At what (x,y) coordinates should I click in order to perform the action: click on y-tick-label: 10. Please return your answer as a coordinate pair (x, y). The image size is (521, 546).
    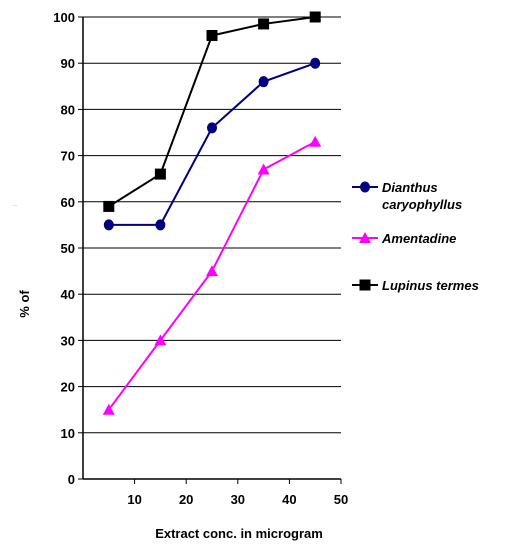
    Looking at the image, I should click on (68, 433).